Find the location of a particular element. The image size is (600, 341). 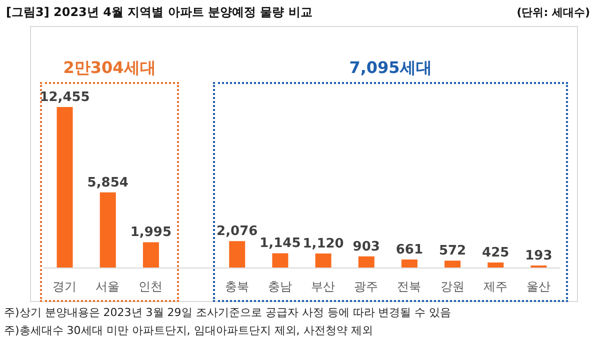

data-label: 1,120 is located at coordinates (323, 244).